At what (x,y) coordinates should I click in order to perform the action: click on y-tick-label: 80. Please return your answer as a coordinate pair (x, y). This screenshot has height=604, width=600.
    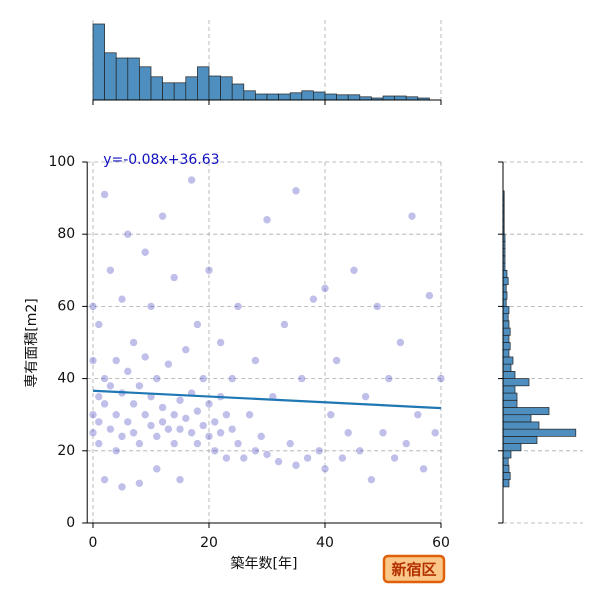
    Looking at the image, I should click on (66, 234).